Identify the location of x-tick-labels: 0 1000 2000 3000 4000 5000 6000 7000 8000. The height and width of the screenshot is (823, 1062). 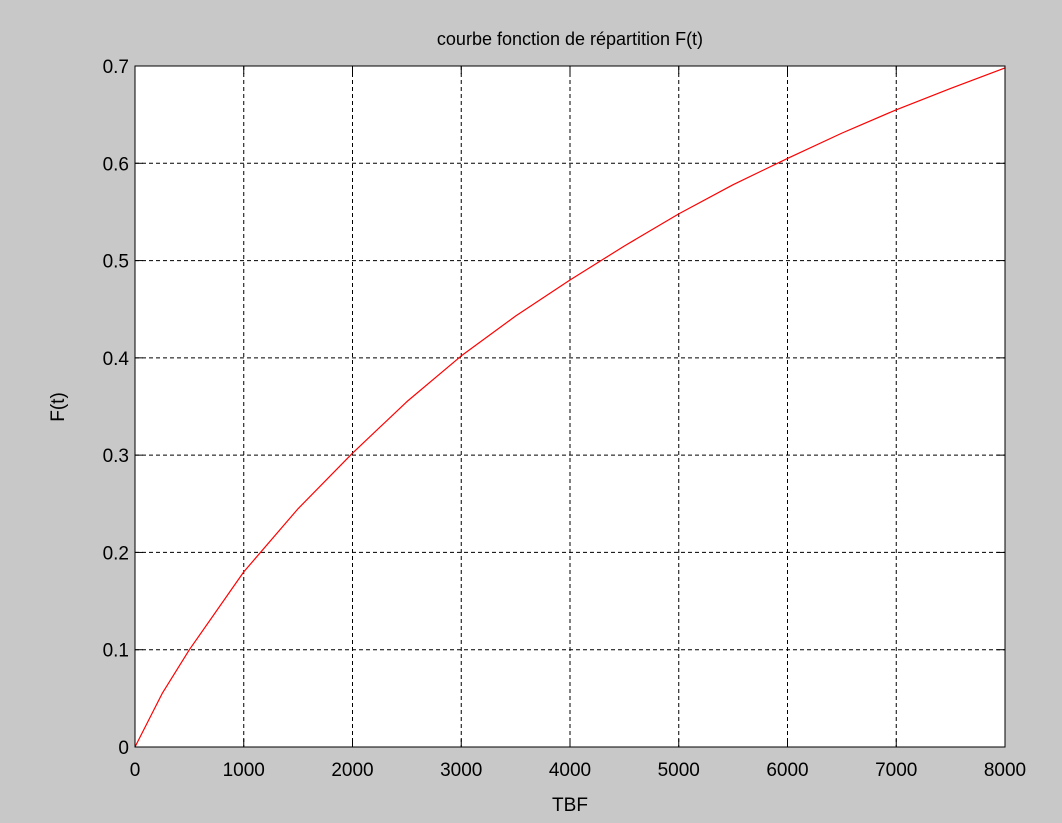
(578, 770).